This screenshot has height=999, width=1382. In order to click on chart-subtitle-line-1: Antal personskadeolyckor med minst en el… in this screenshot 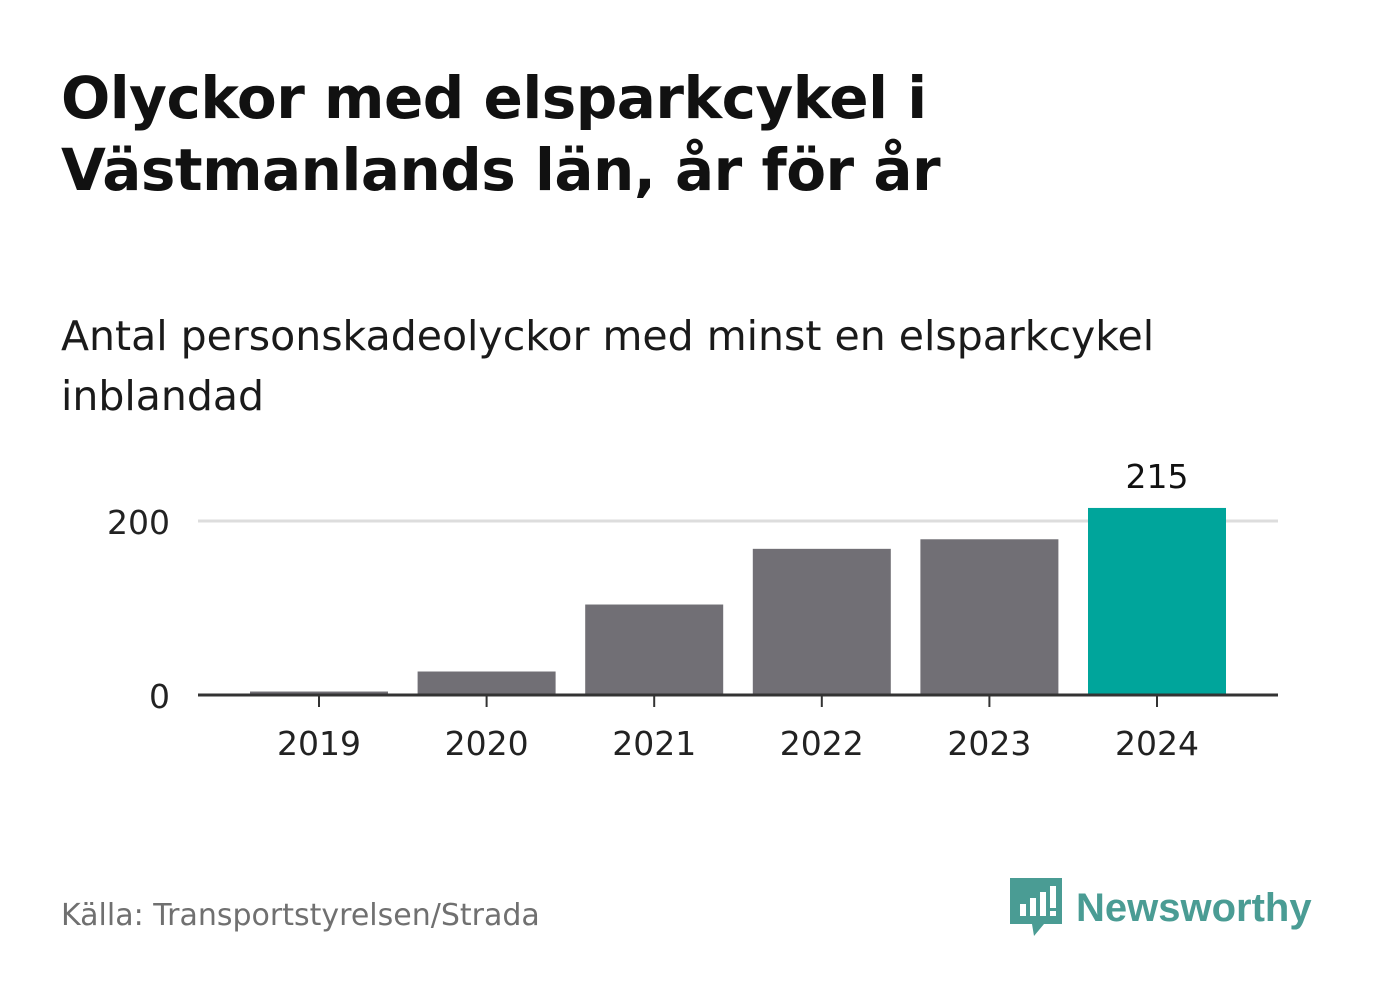, I will do `click(608, 336)`.